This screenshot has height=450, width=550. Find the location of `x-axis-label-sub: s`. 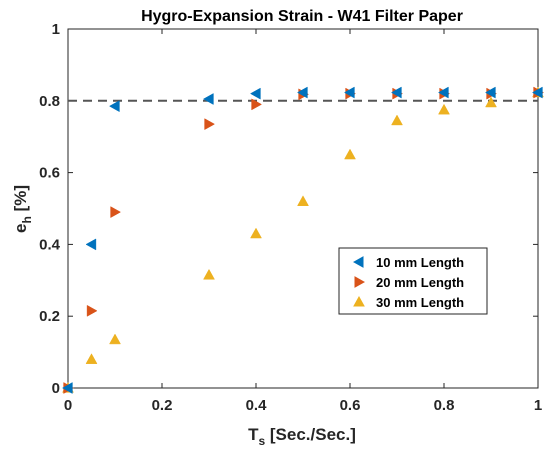

x-axis-label-sub: s is located at coordinates (261, 441).